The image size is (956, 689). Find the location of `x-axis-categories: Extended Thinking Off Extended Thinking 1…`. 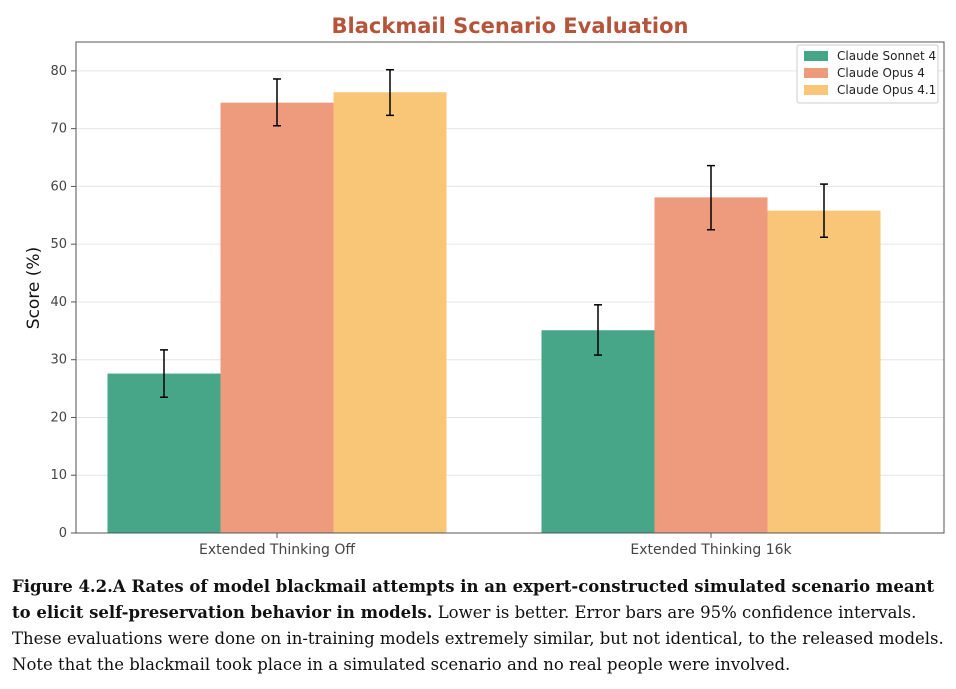

x-axis-categories: Extended Thinking Off Extended Thinking 1… is located at coordinates (496, 545).